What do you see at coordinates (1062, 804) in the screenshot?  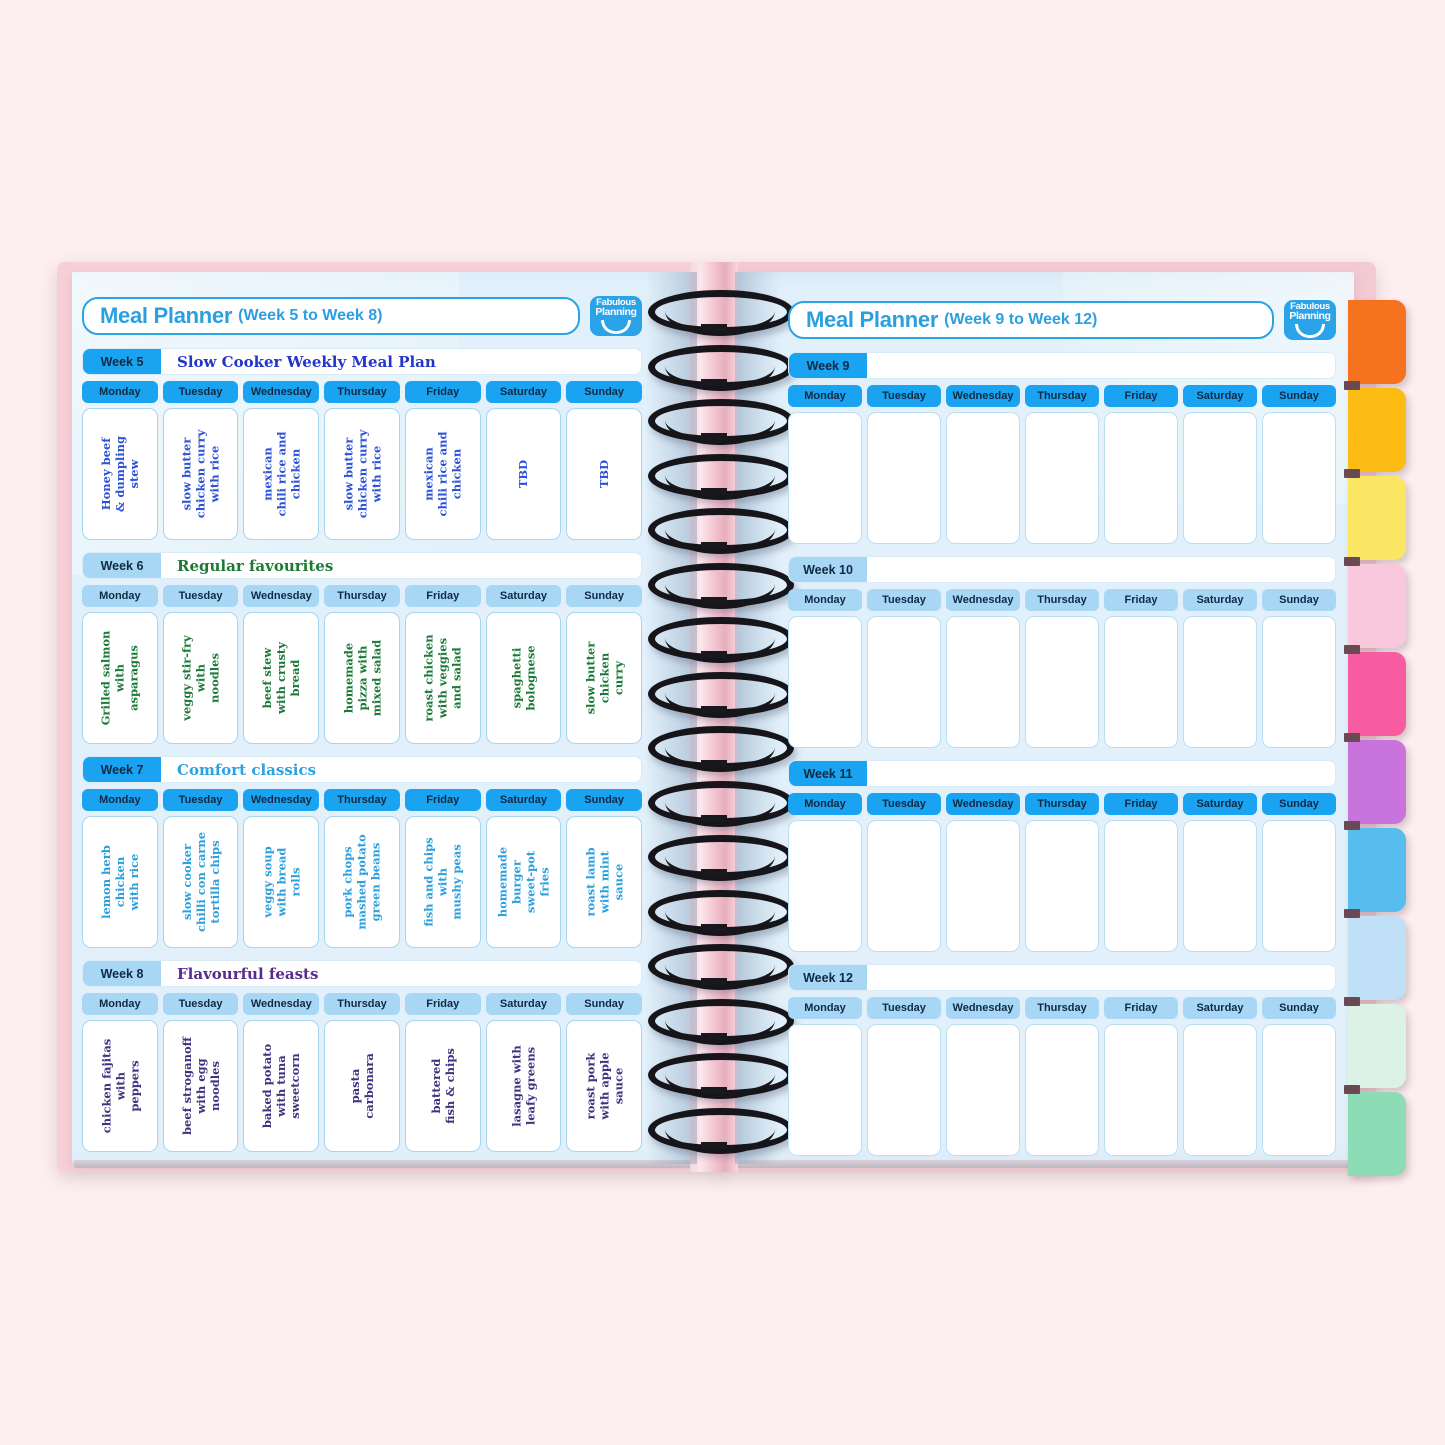 I see `day-header-thursday: Thursday` at bounding box center [1062, 804].